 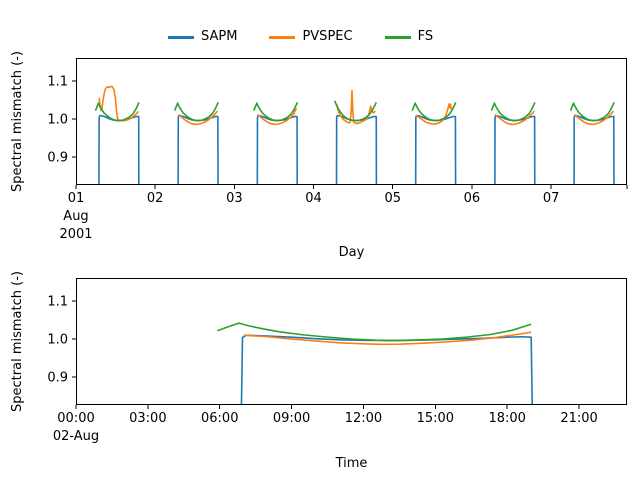 What do you see at coordinates (282, 37) in the screenshot?
I see `legend-line-swatch-pvspec` at bounding box center [282, 37].